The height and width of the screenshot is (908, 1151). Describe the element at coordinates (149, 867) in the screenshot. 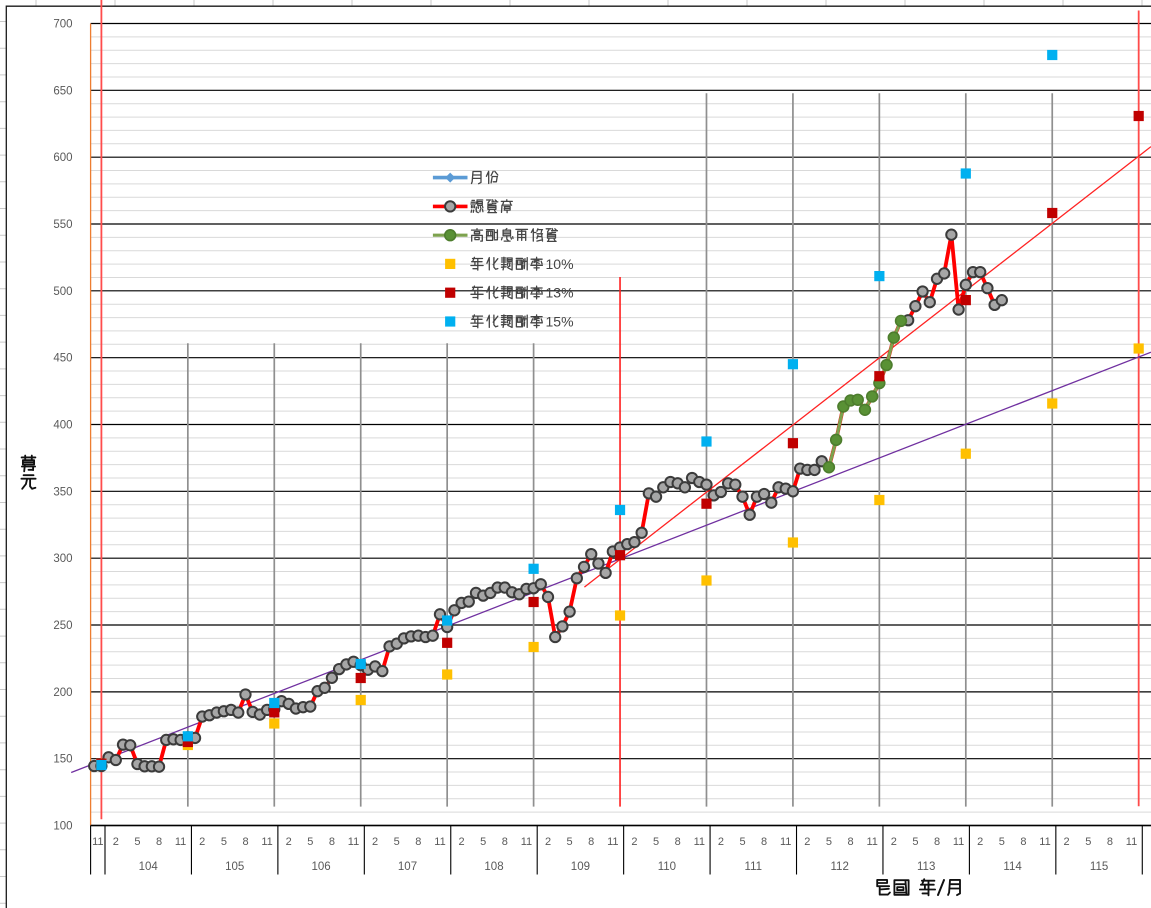

I see `svg-text: 104` at that location.